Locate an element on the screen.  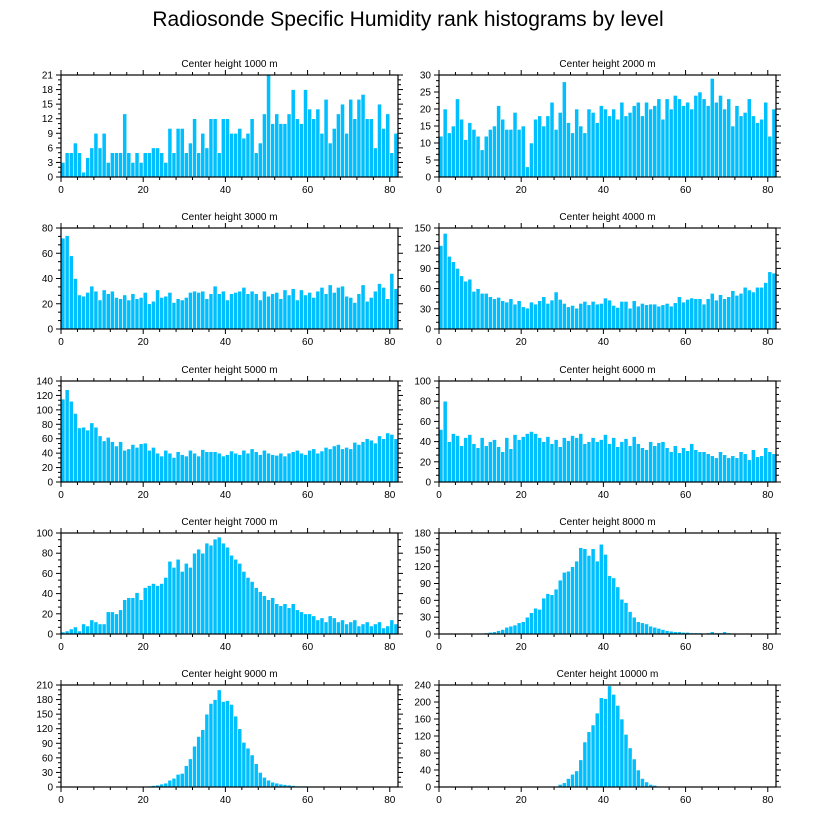
panel-title: Center height 2000 m is located at coordinates (607, 64).